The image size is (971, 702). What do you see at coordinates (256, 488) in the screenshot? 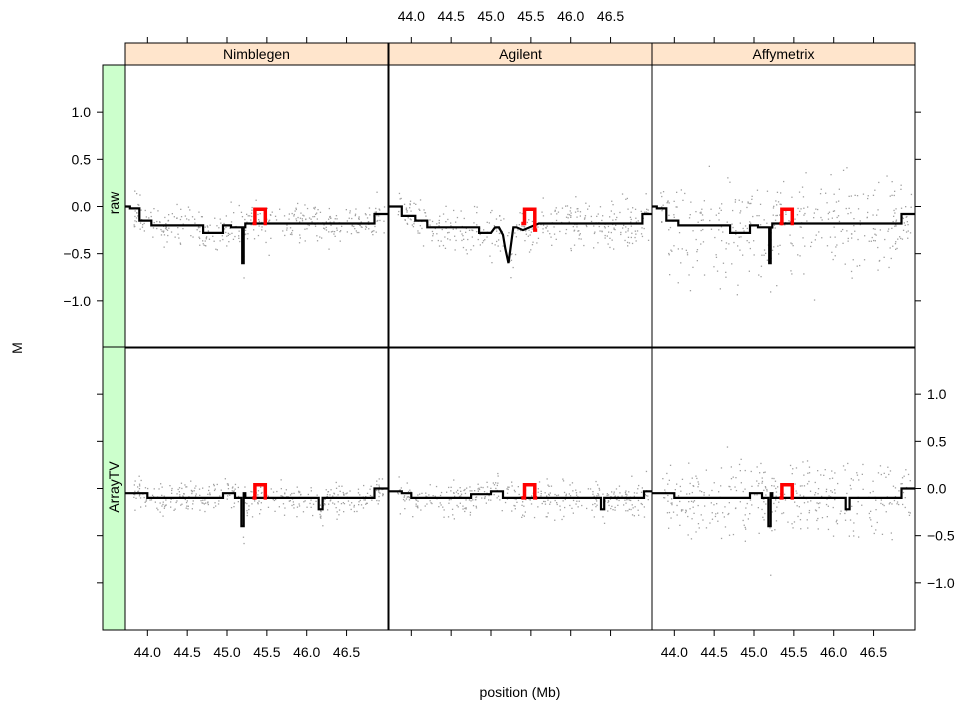
I see `panel-ArrayTV-Nimblegen` at bounding box center [256, 488].